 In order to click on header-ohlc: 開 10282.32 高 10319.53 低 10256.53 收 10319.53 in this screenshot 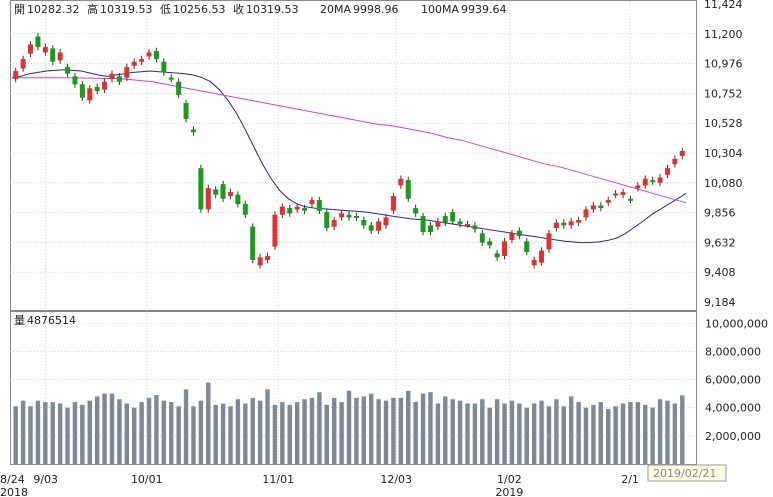, I will do `click(156, 9)`.